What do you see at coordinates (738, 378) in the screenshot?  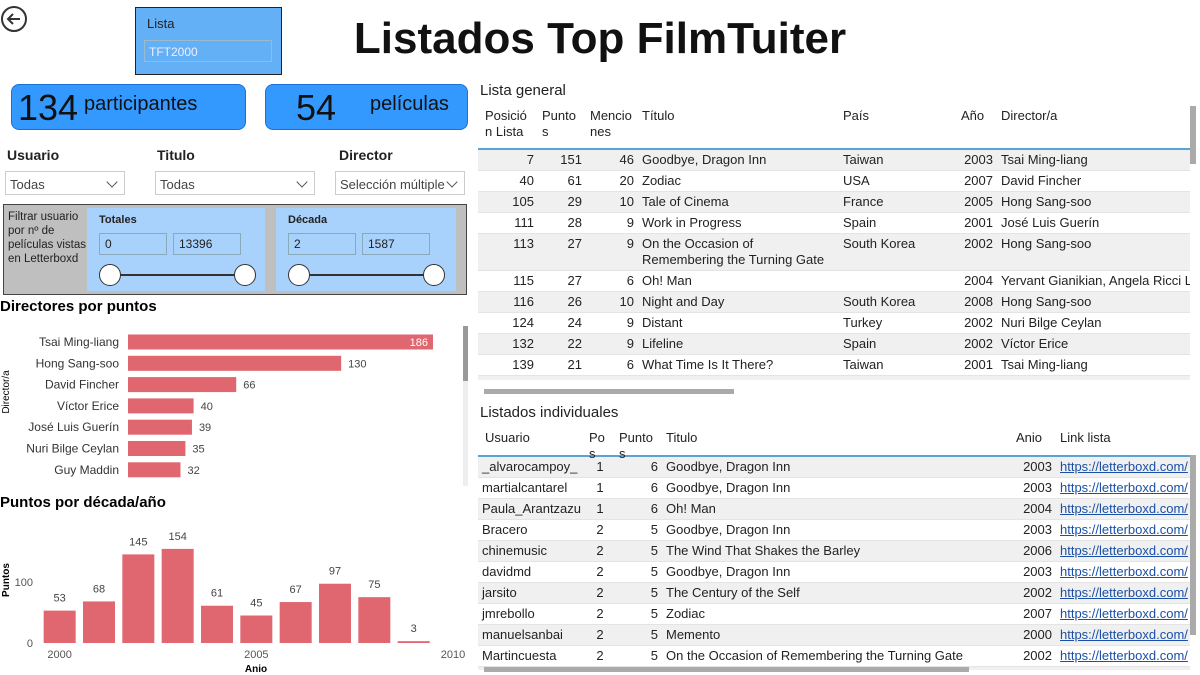 I see `cell-value: Russian Ark` at bounding box center [738, 378].